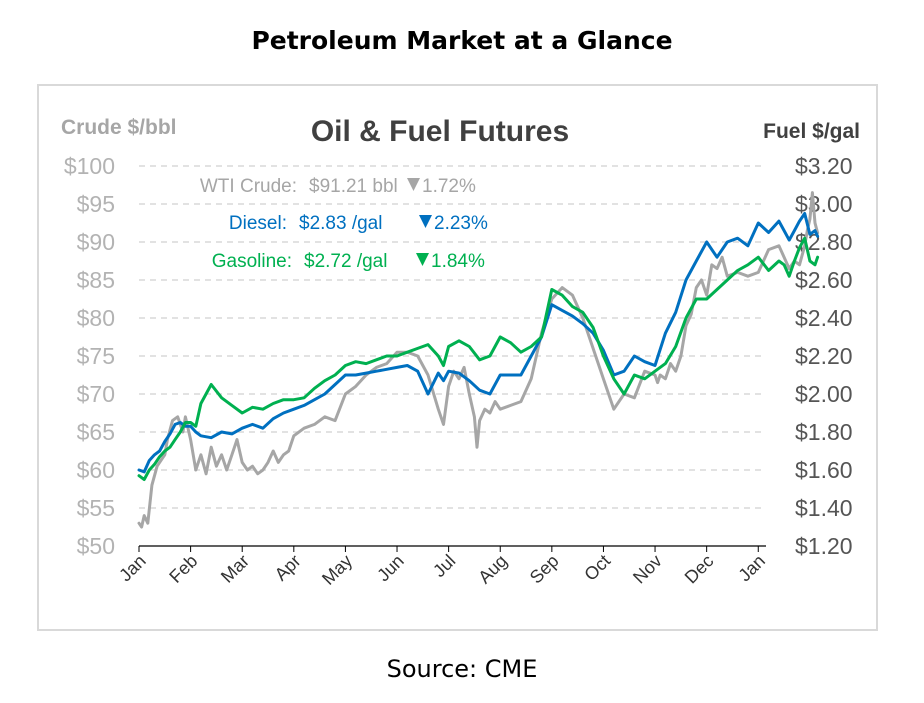 This screenshot has height=703, width=924. What do you see at coordinates (824, 508) in the screenshot?
I see `right-axis-tick-label: $1.40` at bounding box center [824, 508].